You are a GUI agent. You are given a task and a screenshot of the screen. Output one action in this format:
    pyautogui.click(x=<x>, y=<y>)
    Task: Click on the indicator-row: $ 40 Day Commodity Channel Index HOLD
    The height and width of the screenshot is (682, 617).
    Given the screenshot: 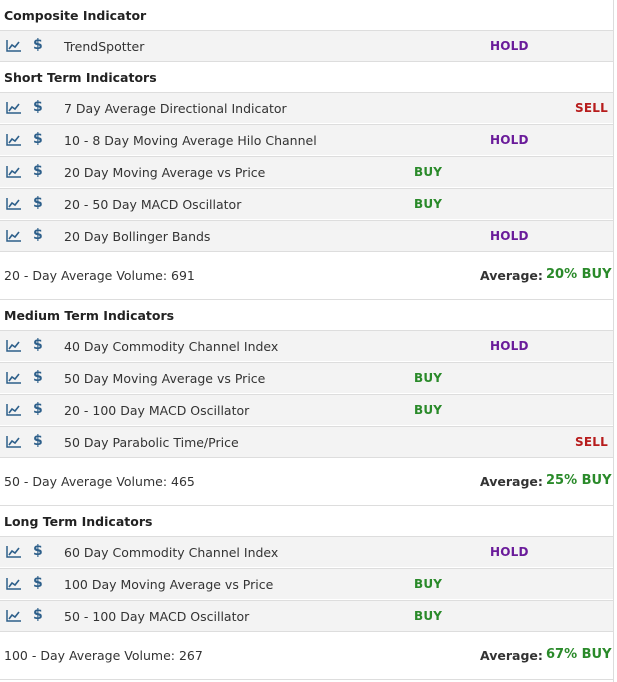 What is the action you would take?
    pyautogui.click(x=306, y=345)
    